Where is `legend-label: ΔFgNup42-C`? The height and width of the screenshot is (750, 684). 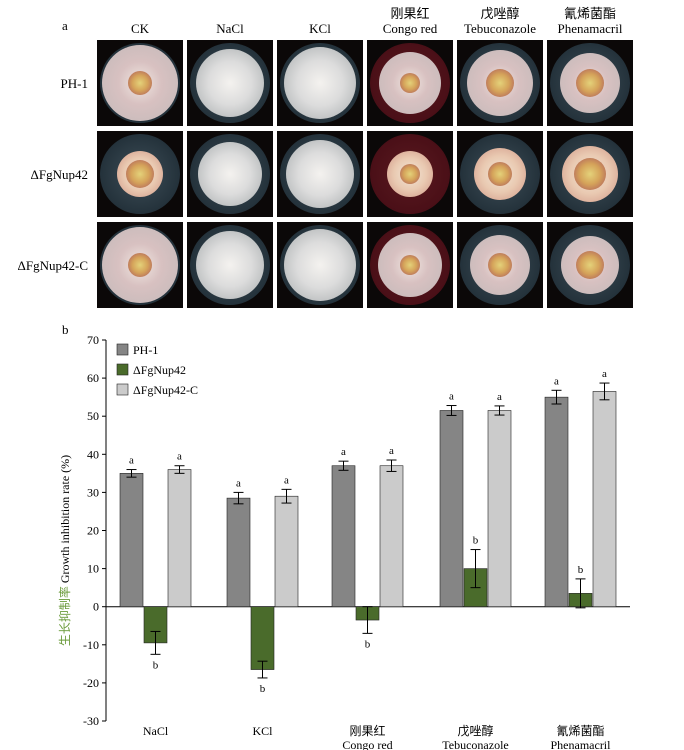 legend-label: ΔFgNup42-C is located at coordinates (165, 390).